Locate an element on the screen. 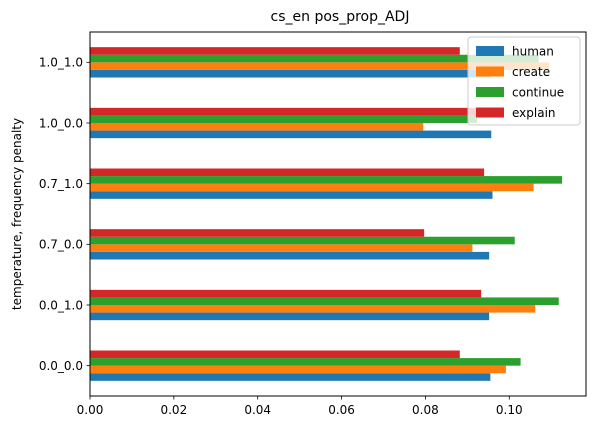  bar-human-0.7_0.0 is located at coordinates (290, 255).